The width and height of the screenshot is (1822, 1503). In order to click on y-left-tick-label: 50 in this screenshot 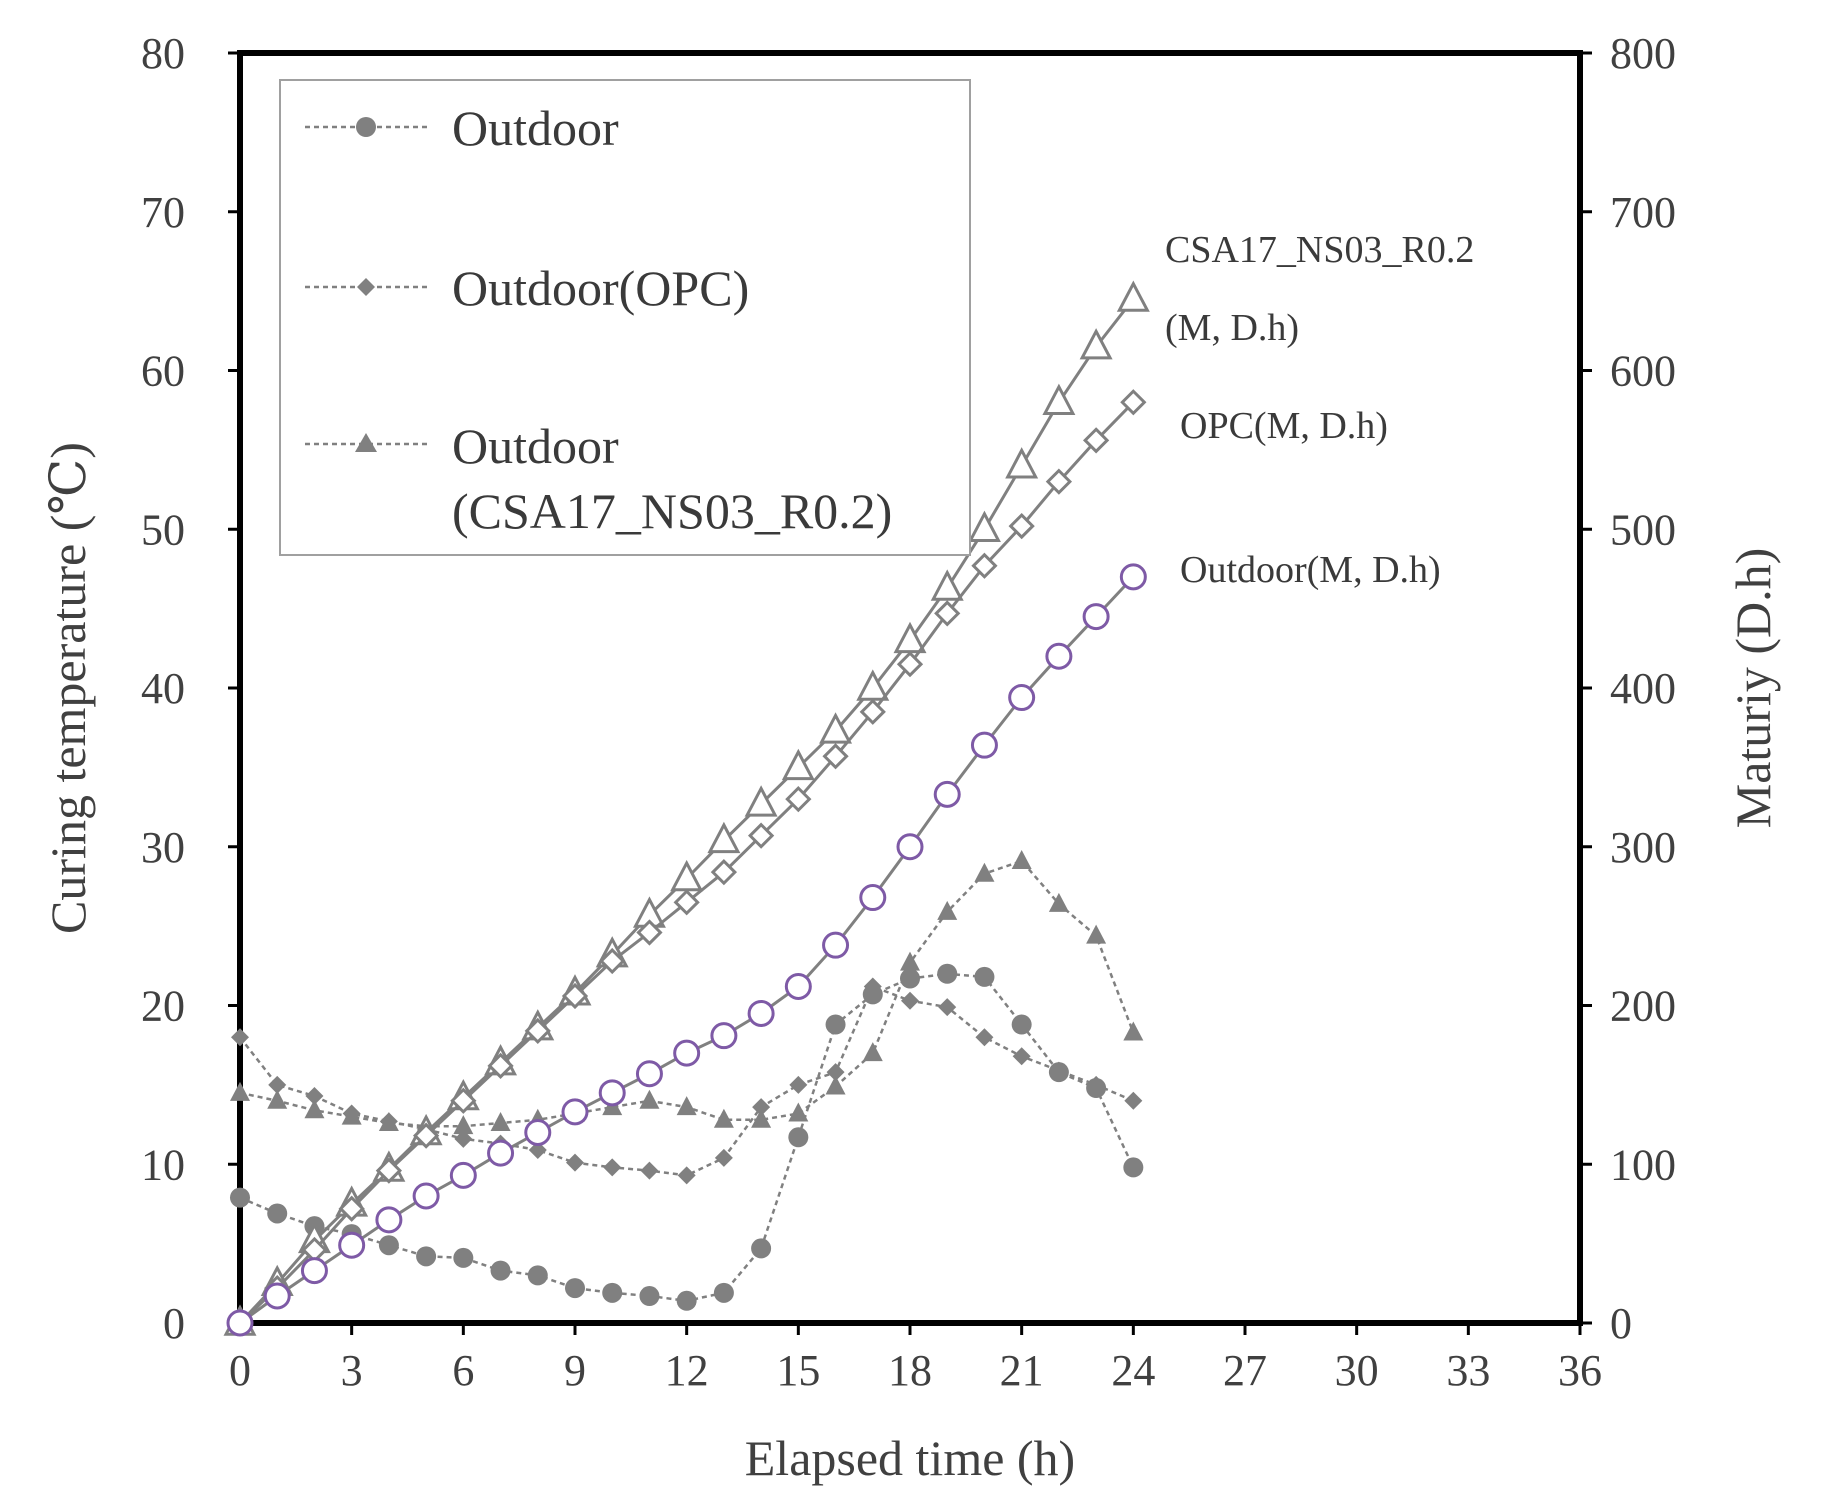, I will do `click(163, 529)`.